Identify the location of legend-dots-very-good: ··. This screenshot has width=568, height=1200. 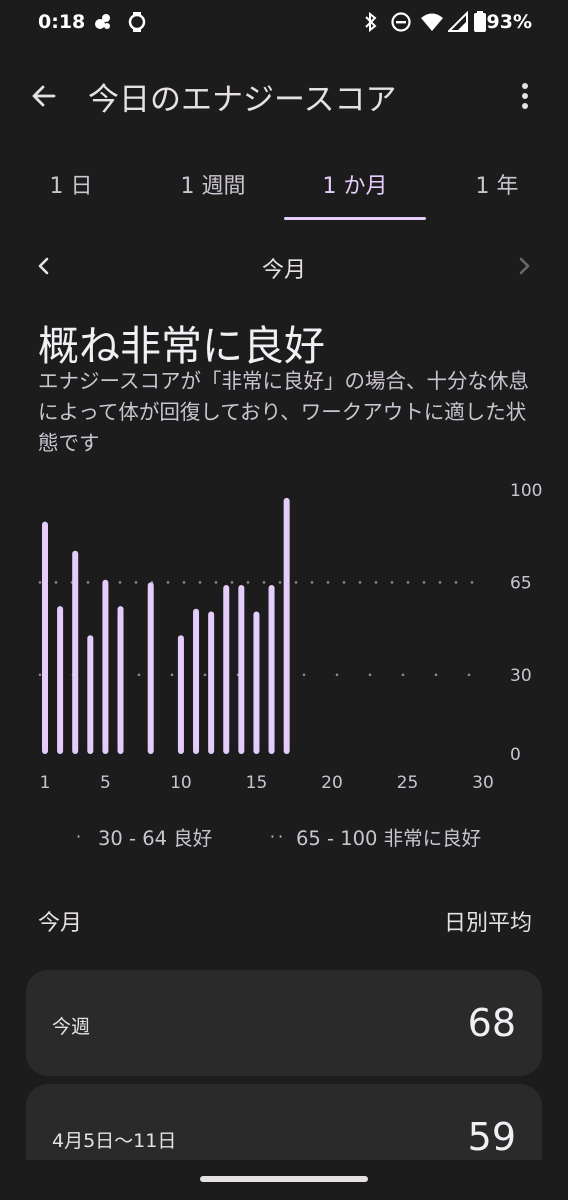
(278, 836).